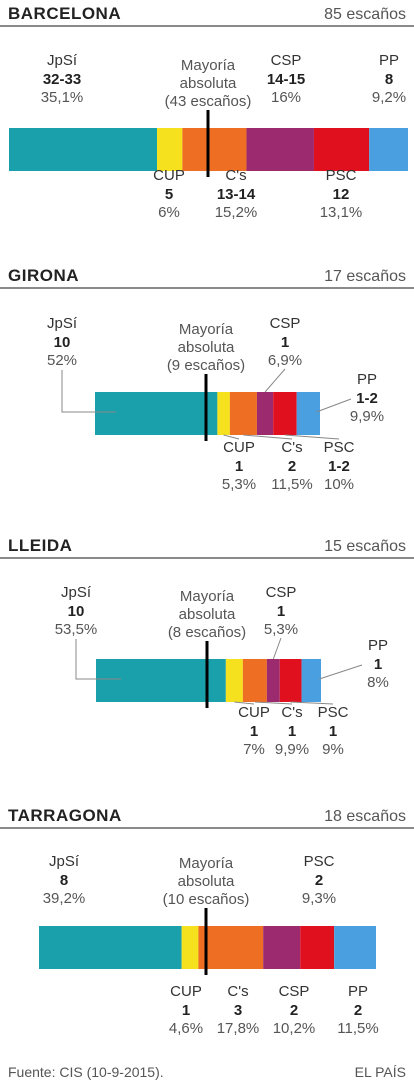  I want to click on party-seats-csp: 14-15, so click(286, 79).